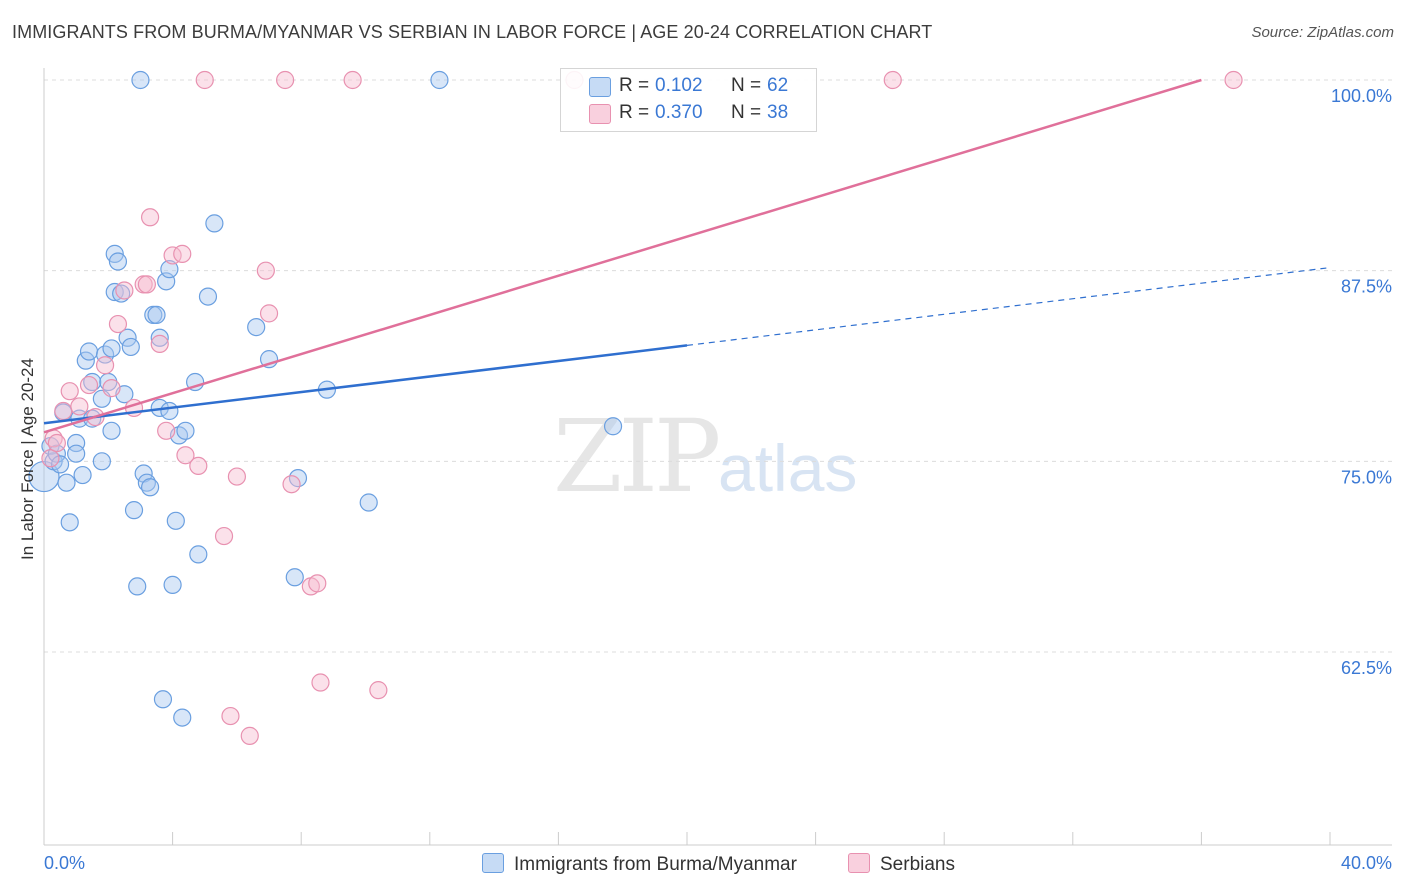 The height and width of the screenshot is (892, 1406). I want to click on correlation-legend: R = 0.102 N = 62 R = 0.370 N = 38, so click(688, 100).